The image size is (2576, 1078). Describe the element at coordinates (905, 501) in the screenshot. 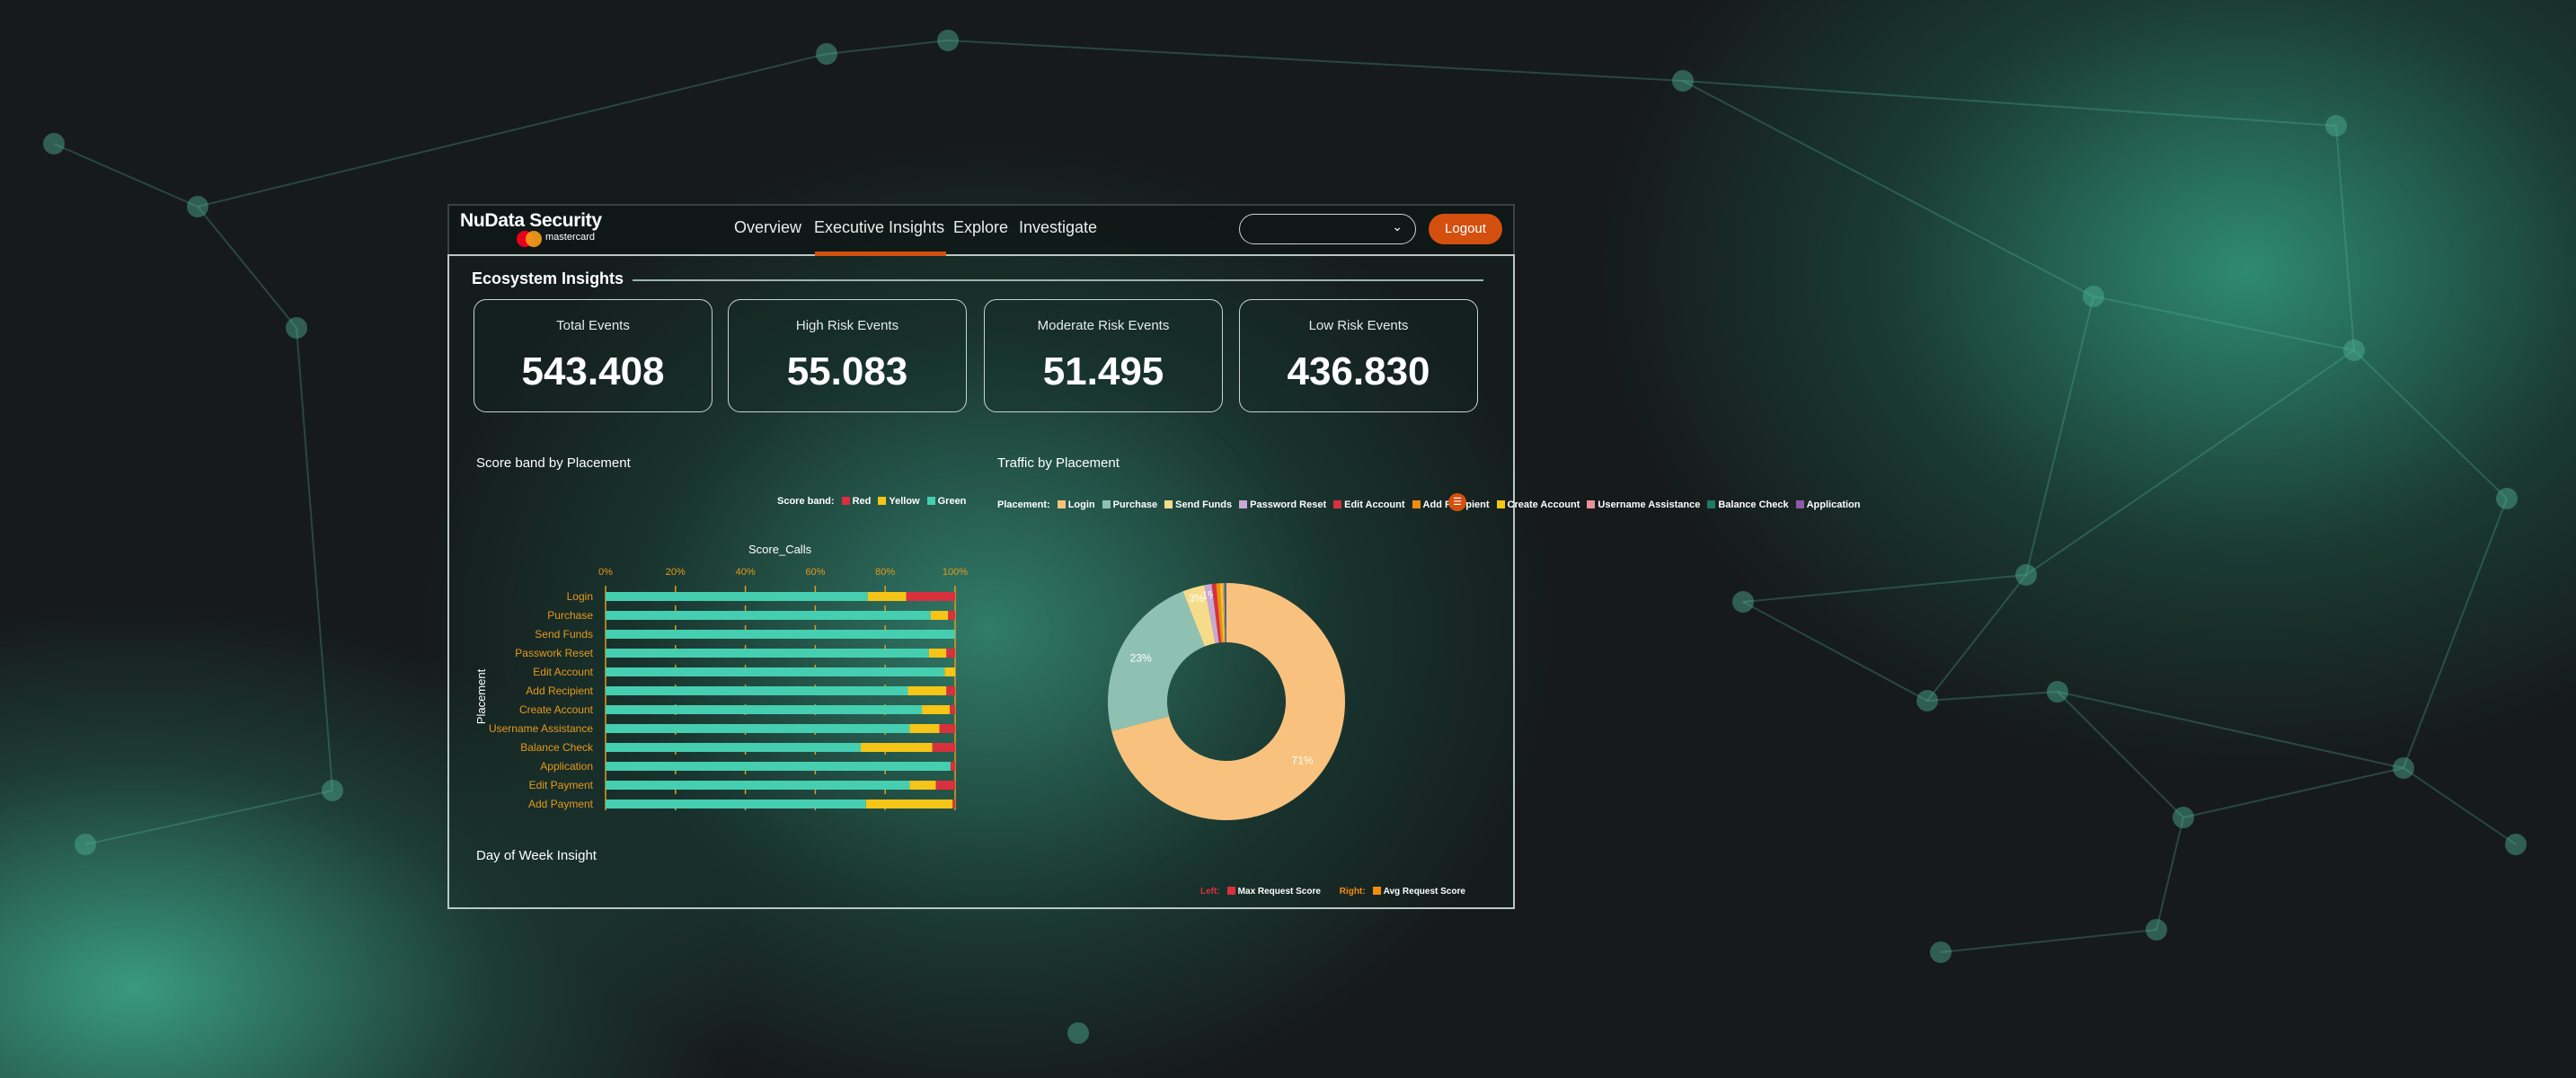

I see `legend-item: Yellow` at that location.